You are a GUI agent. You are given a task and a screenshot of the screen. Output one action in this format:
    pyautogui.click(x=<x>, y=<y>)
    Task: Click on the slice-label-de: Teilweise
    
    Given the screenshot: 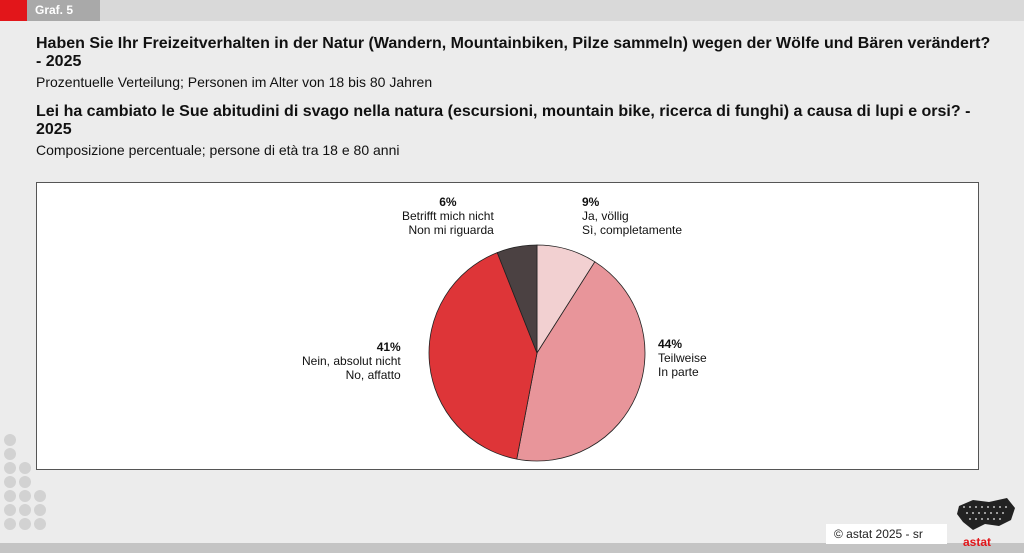 What is the action you would take?
    pyautogui.click(x=682, y=358)
    